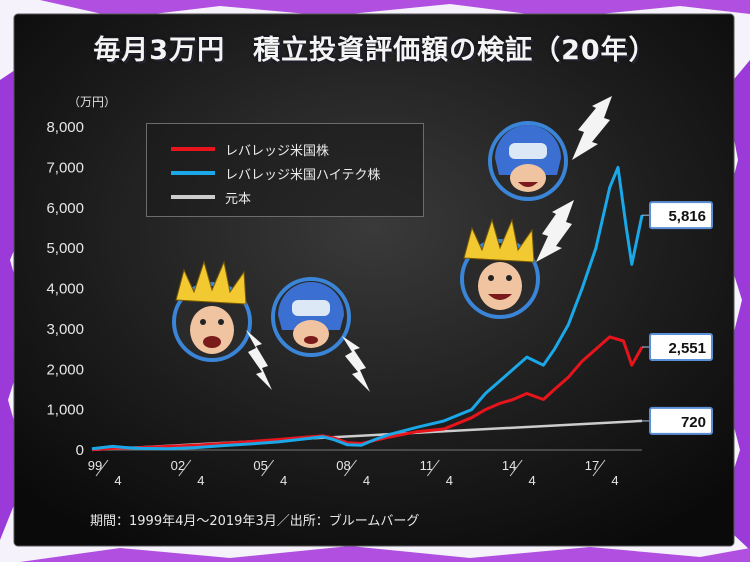  What do you see at coordinates (343, 465) in the screenshot?
I see `x-tick-year: 08` at bounding box center [343, 465].